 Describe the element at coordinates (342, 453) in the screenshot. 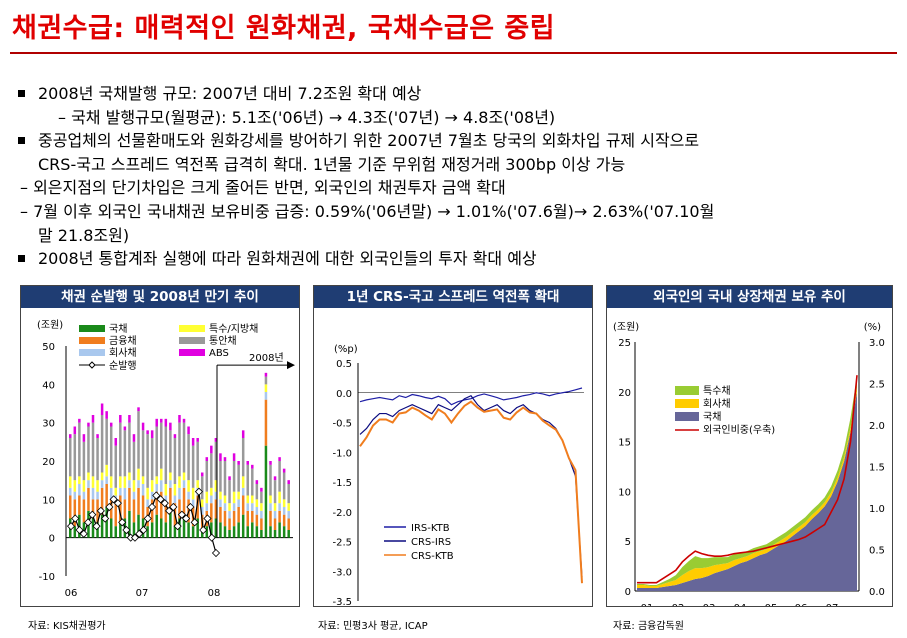

I see `y-tick-label: -1.0` at that location.